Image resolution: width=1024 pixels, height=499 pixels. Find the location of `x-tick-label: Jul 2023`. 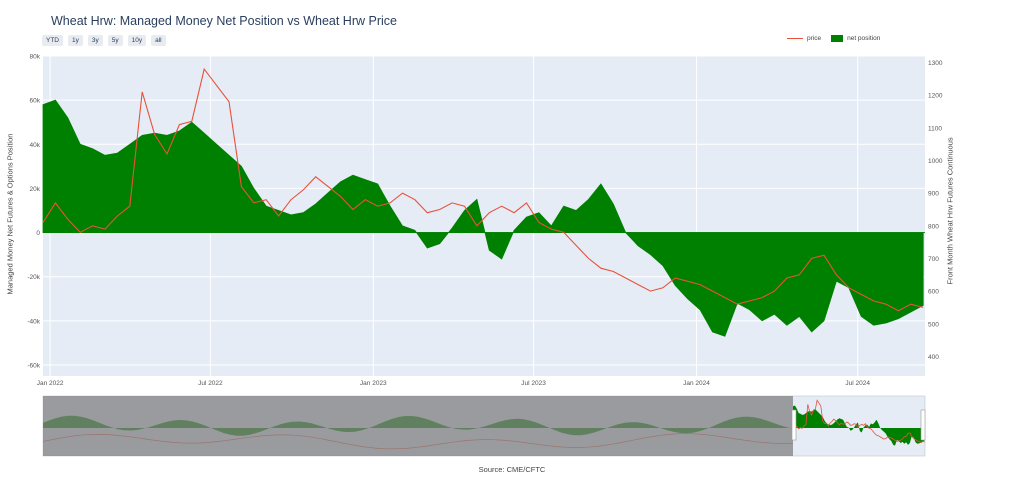

x-tick-label: Jul 2023 is located at coordinates (533, 383).